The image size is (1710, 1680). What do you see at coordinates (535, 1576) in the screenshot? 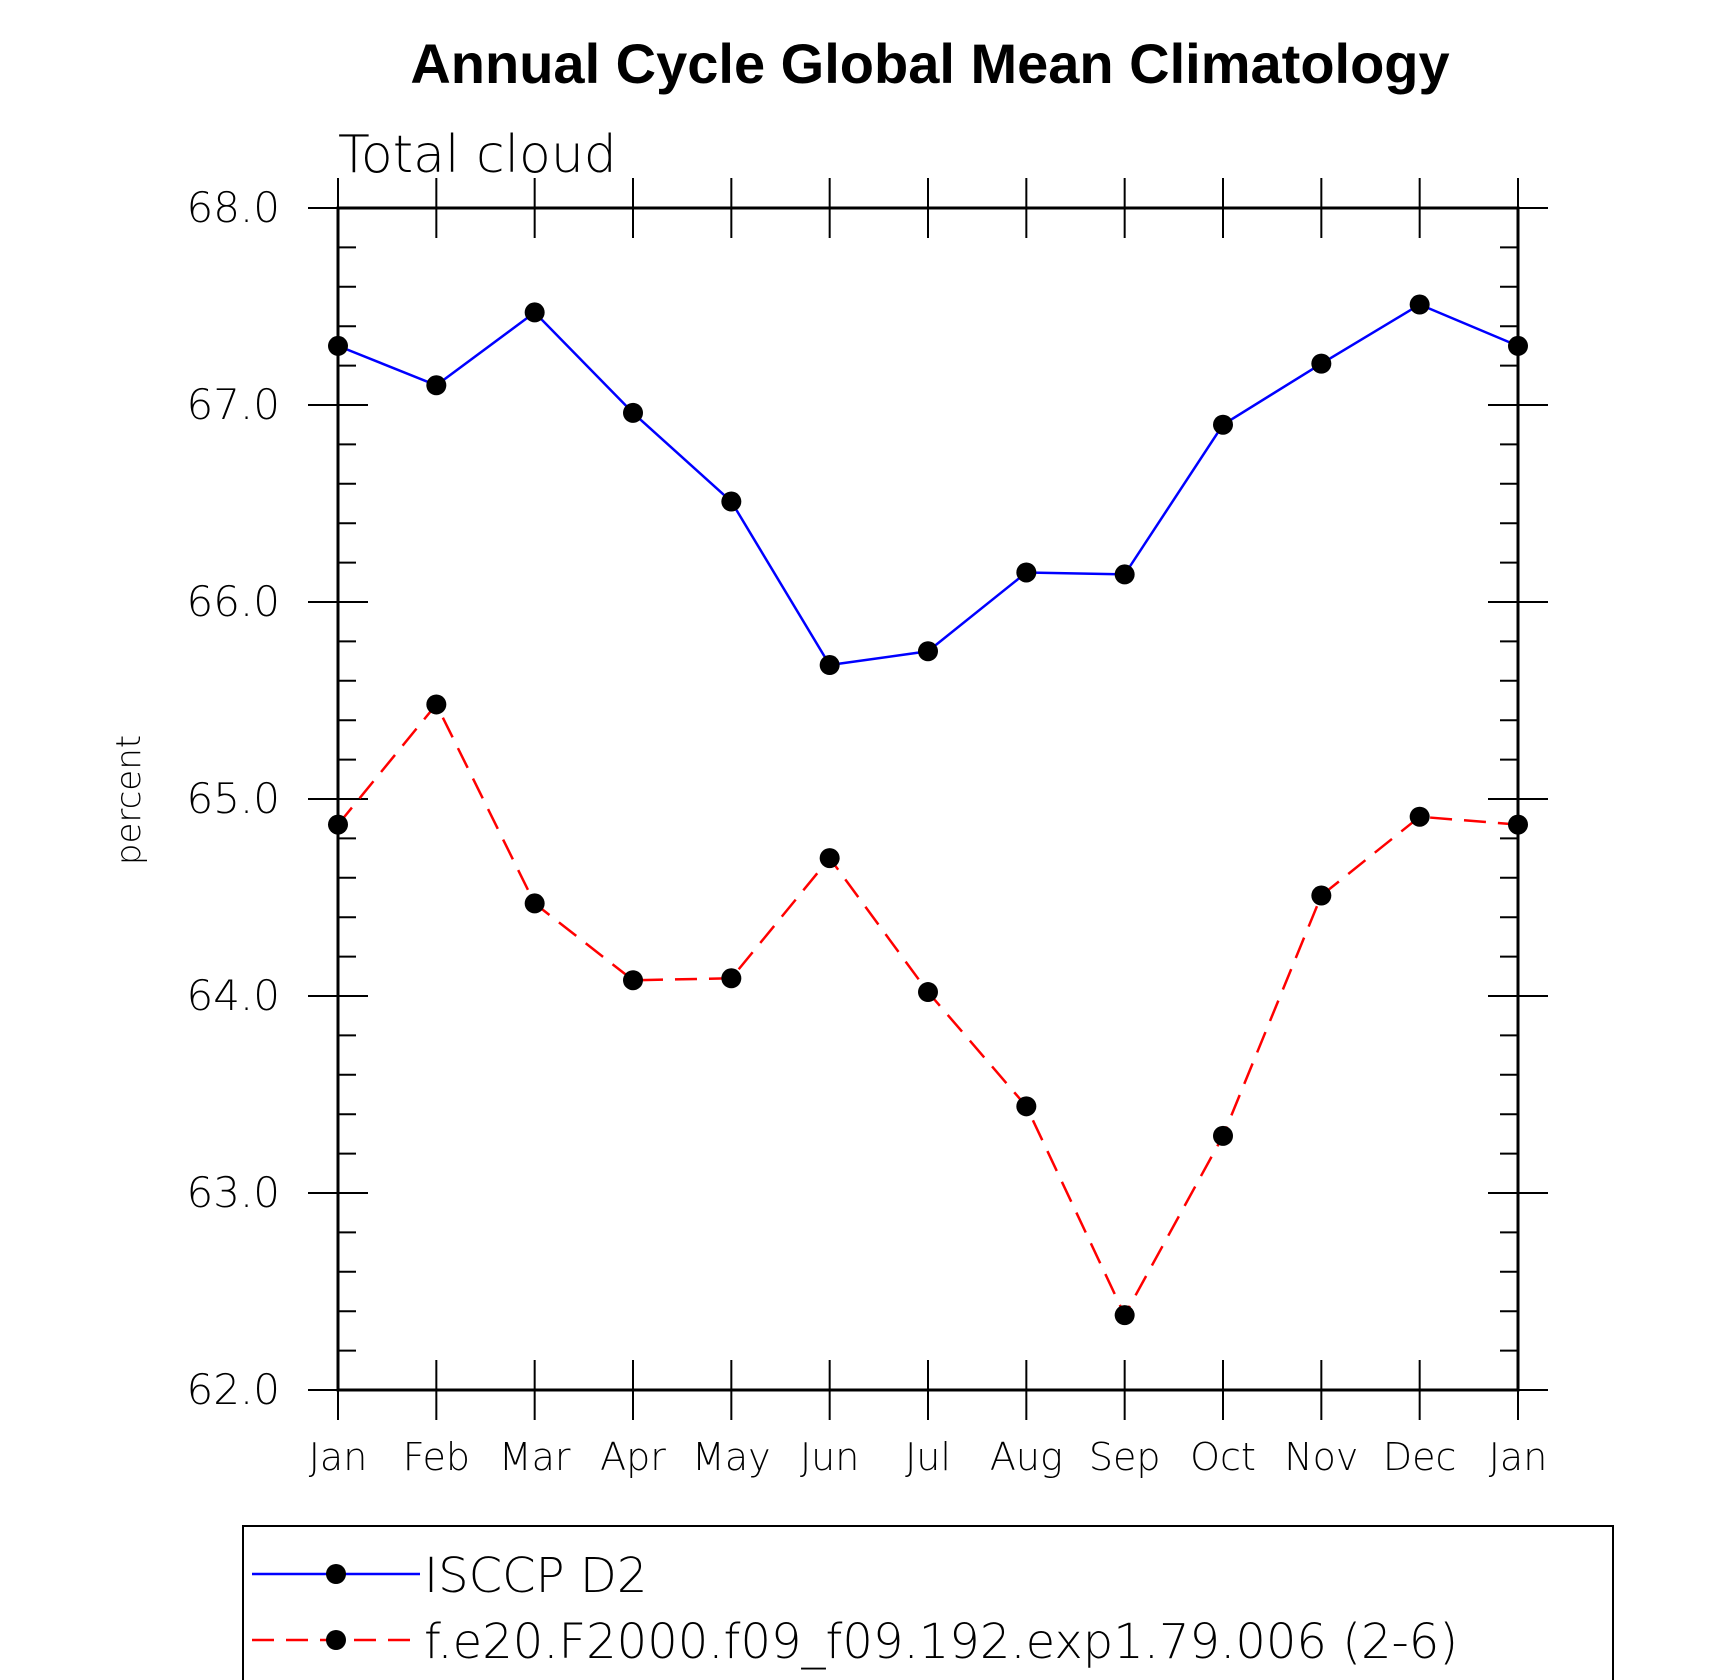
I see `legend-label-1: ISCCP D2` at bounding box center [535, 1576].